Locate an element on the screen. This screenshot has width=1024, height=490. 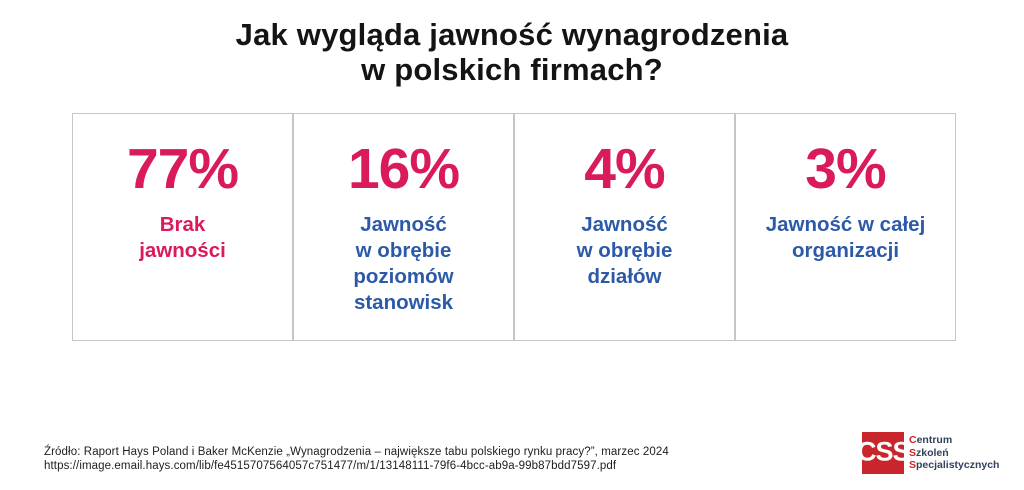
stat-card-poziomy-stanowisk: 16% Jawność w obrębie poziomów stanowisk is located at coordinates (403, 227).